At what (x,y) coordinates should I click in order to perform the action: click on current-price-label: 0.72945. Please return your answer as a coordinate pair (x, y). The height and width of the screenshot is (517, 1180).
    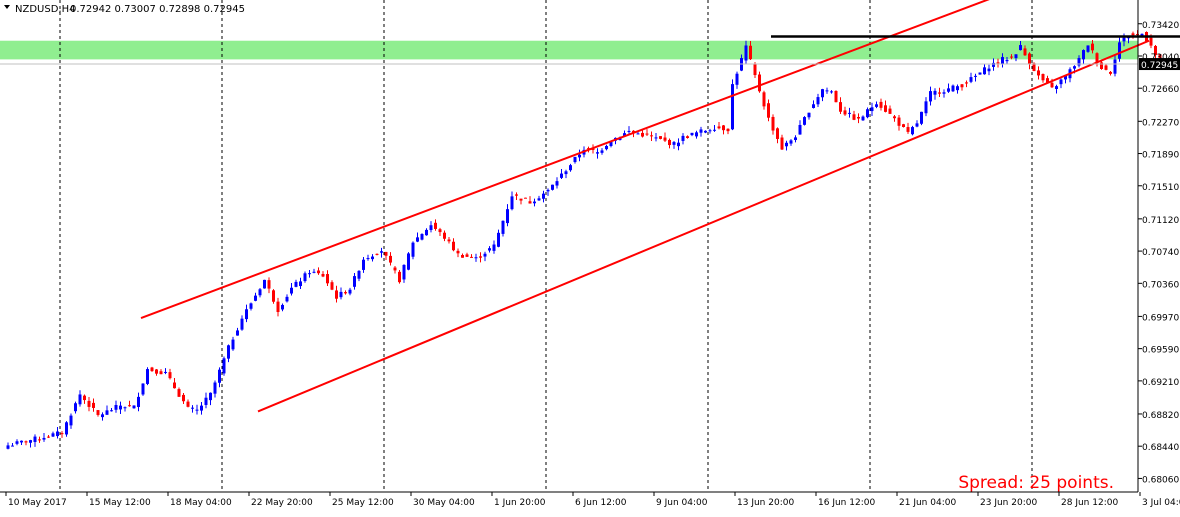
    Looking at the image, I should click on (1159, 66).